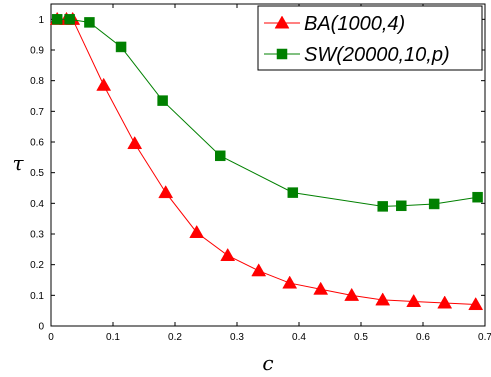 This screenshot has width=491, height=377. Describe the element at coordinates (41, 20) in the screenshot. I see `y-tick-label: 1` at that location.